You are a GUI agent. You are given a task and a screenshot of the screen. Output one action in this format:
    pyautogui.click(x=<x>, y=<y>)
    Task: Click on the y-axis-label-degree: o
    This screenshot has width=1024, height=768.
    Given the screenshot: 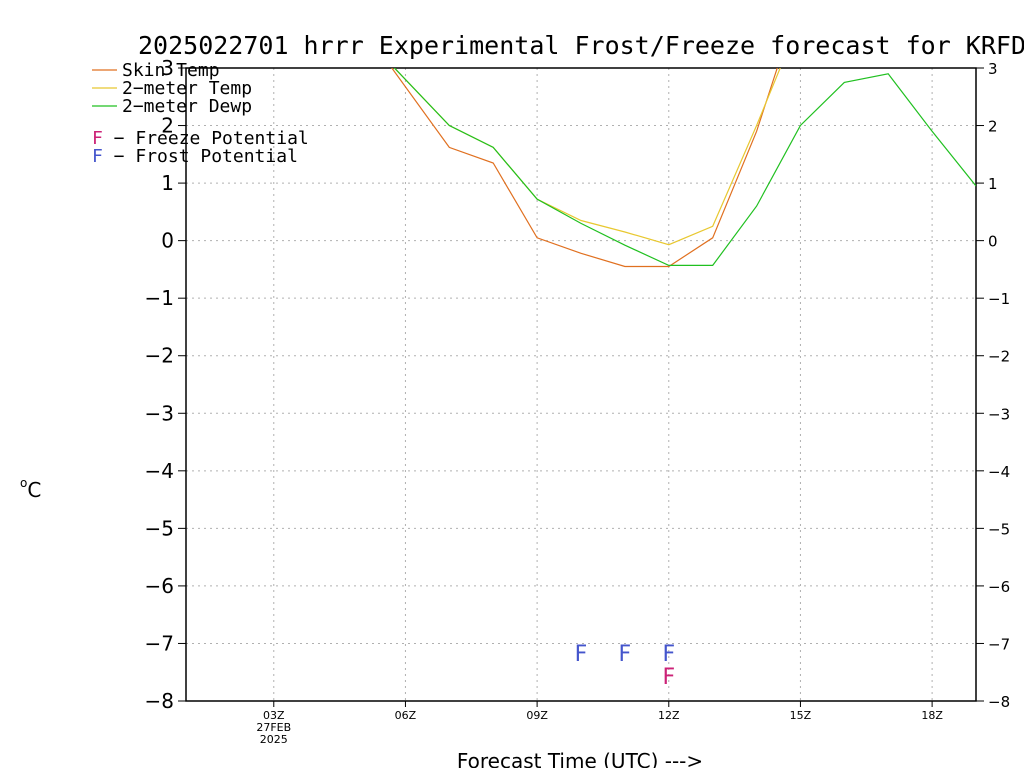 What is the action you would take?
    pyautogui.click(x=23, y=483)
    